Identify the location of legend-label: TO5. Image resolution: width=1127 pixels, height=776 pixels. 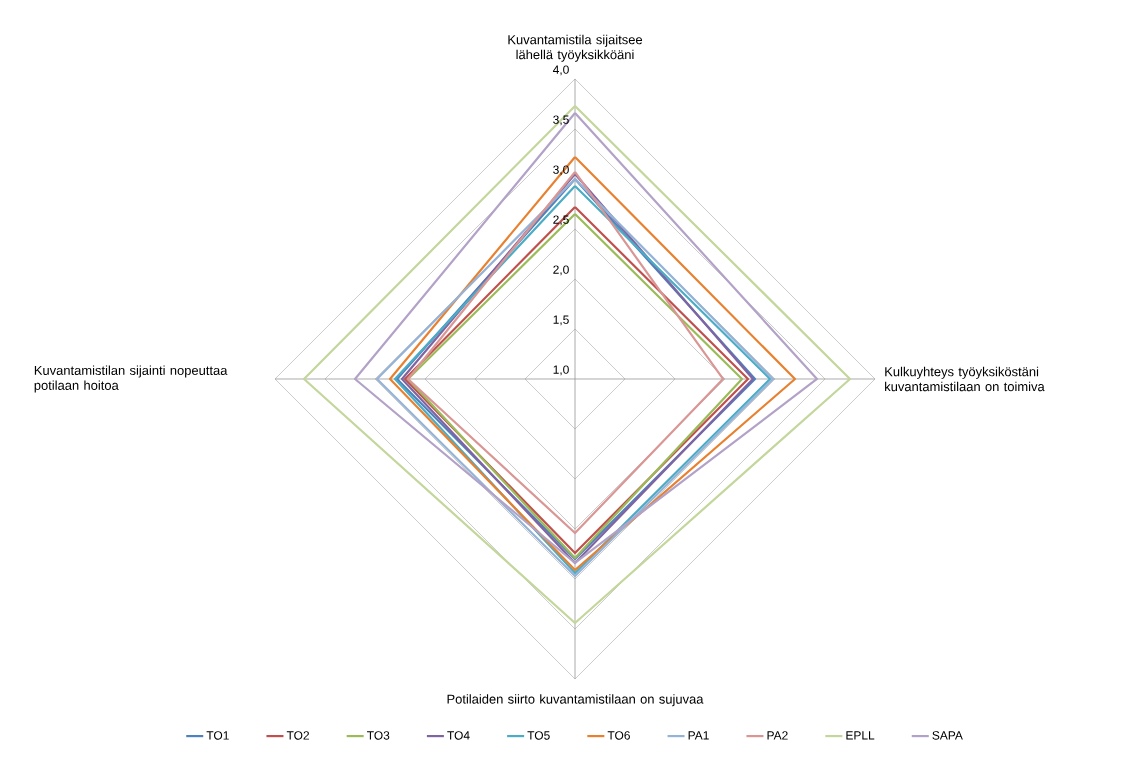
(538, 735).